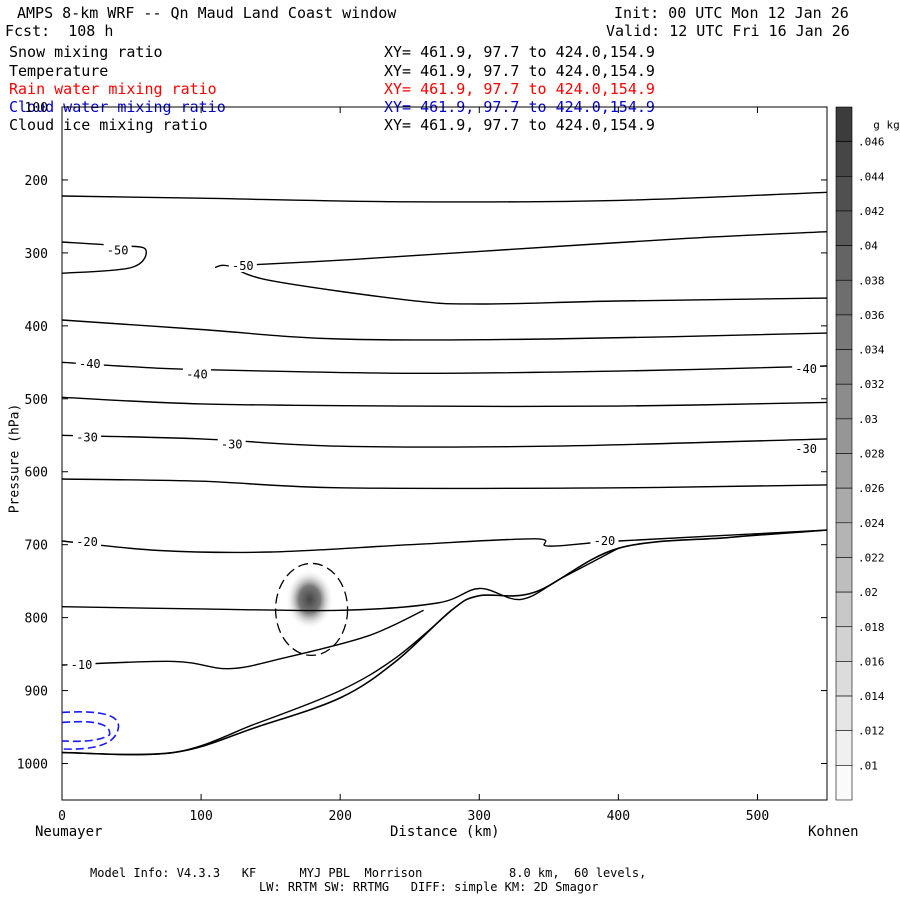 This screenshot has width=900, height=900. I want to click on legend-xy-cloud-ice: XY= 461.9, 97.7 to 424.0,154.9, so click(519, 125).